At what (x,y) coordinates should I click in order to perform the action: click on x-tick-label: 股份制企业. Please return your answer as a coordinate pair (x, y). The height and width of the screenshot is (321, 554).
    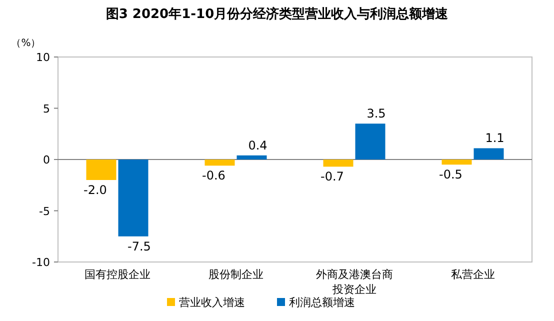
    Looking at the image, I should click on (236, 274).